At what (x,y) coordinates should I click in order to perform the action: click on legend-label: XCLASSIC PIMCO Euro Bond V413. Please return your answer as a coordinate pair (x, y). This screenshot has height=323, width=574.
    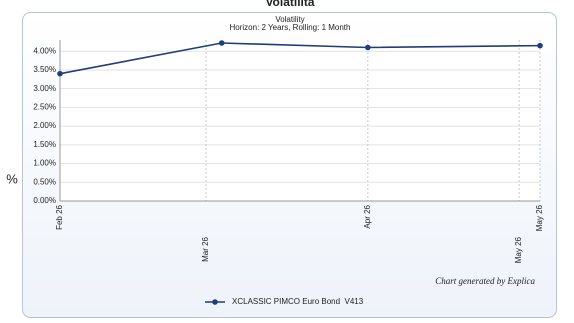
    Looking at the image, I should click on (298, 301).